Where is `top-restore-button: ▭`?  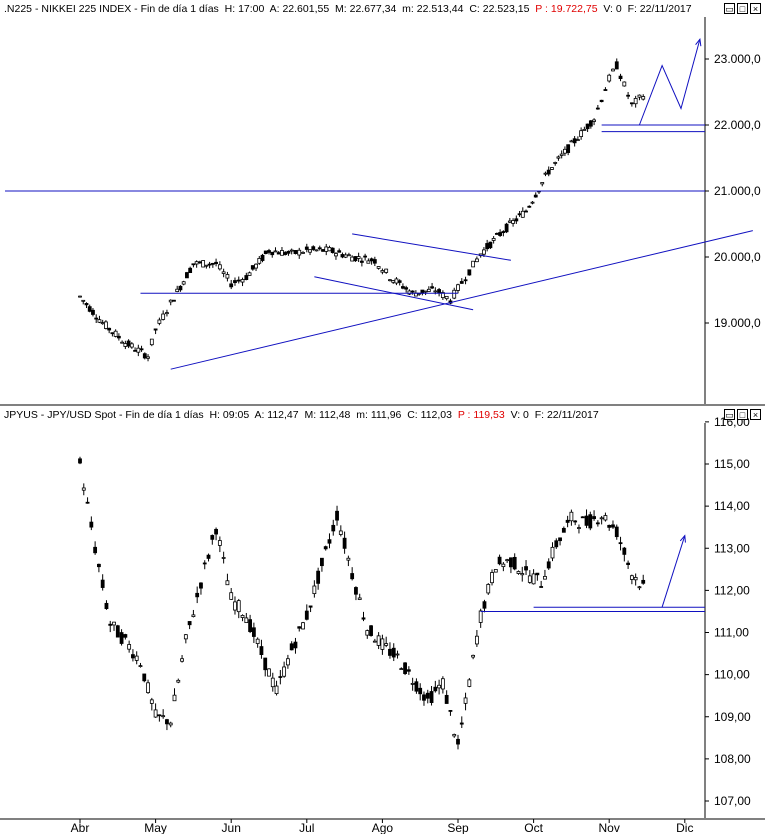 top-restore-button: ▭ is located at coordinates (729, 8).